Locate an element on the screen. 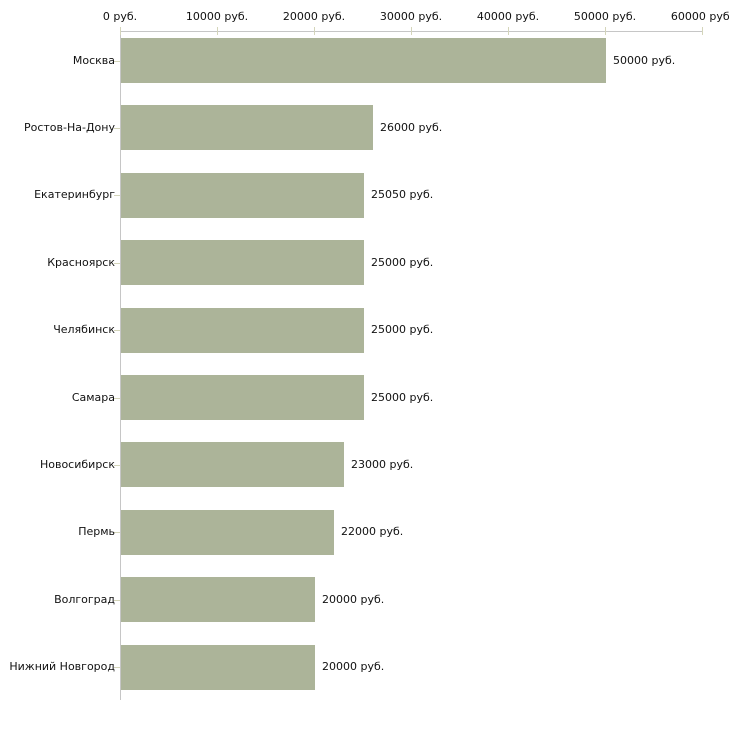  category-label: Волгоград is located at coordinates (84, 599).